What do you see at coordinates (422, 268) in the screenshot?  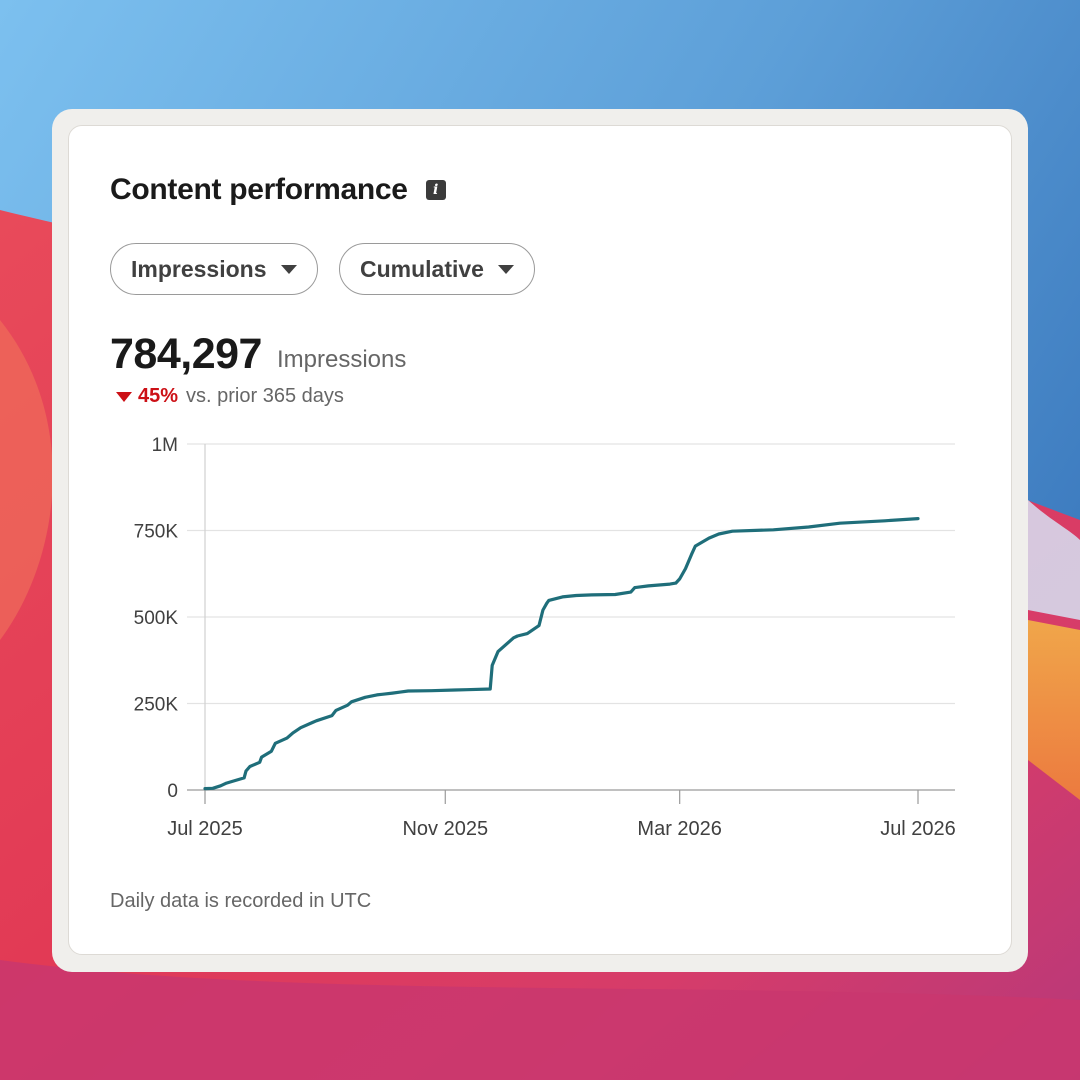 I see `mode-dropdown-label: Cumulative` at bounding box center [422, 268].